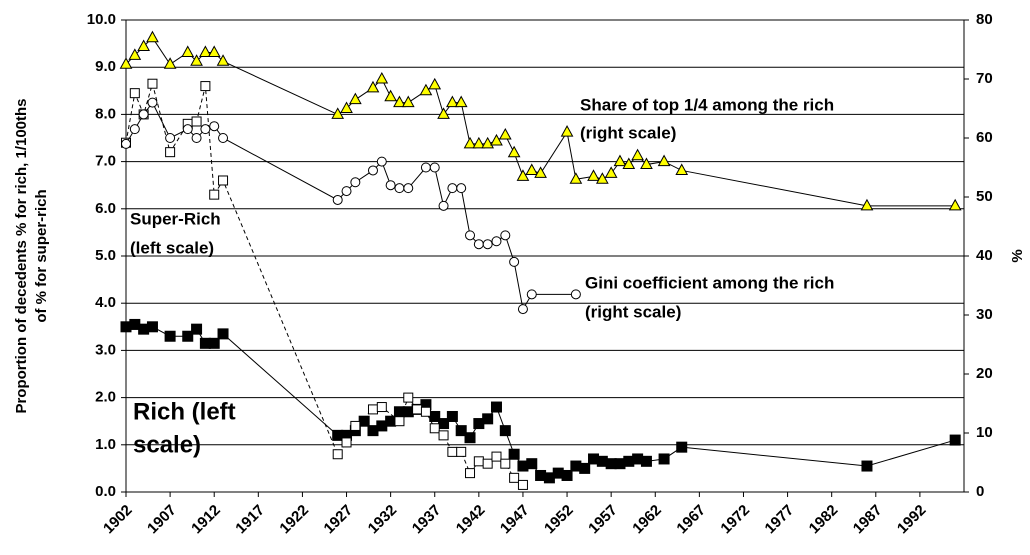 This screenshot has width=1030, height=555. Describe the element at coordinates (339, 520) in the screenshot. I see `x-tick-label: 1927` at that location.